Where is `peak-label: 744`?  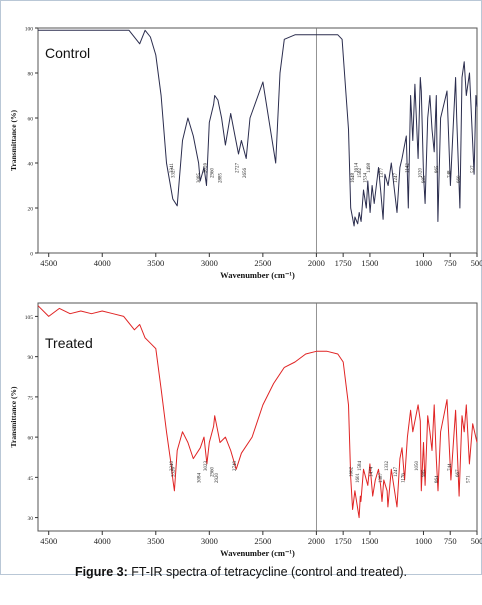
peak-label: 744 is located at coordinates (450, 467).